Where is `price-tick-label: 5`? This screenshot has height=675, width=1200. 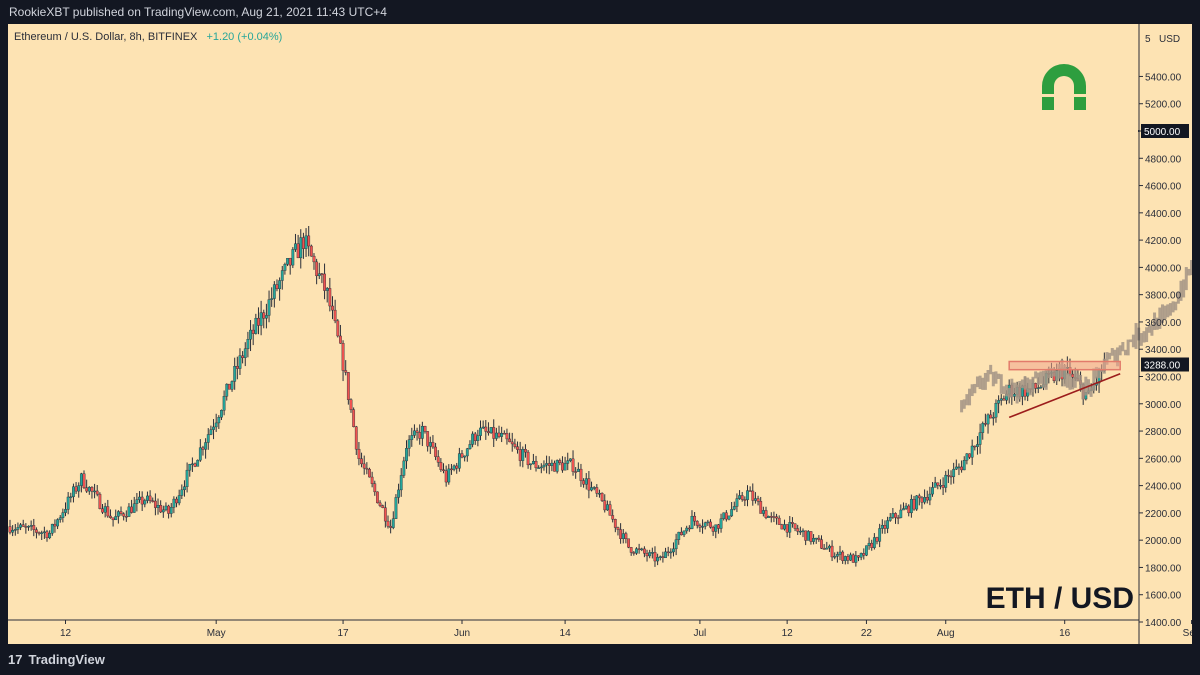
price-tick-label: 5 is located at coordinates (1148, 39).